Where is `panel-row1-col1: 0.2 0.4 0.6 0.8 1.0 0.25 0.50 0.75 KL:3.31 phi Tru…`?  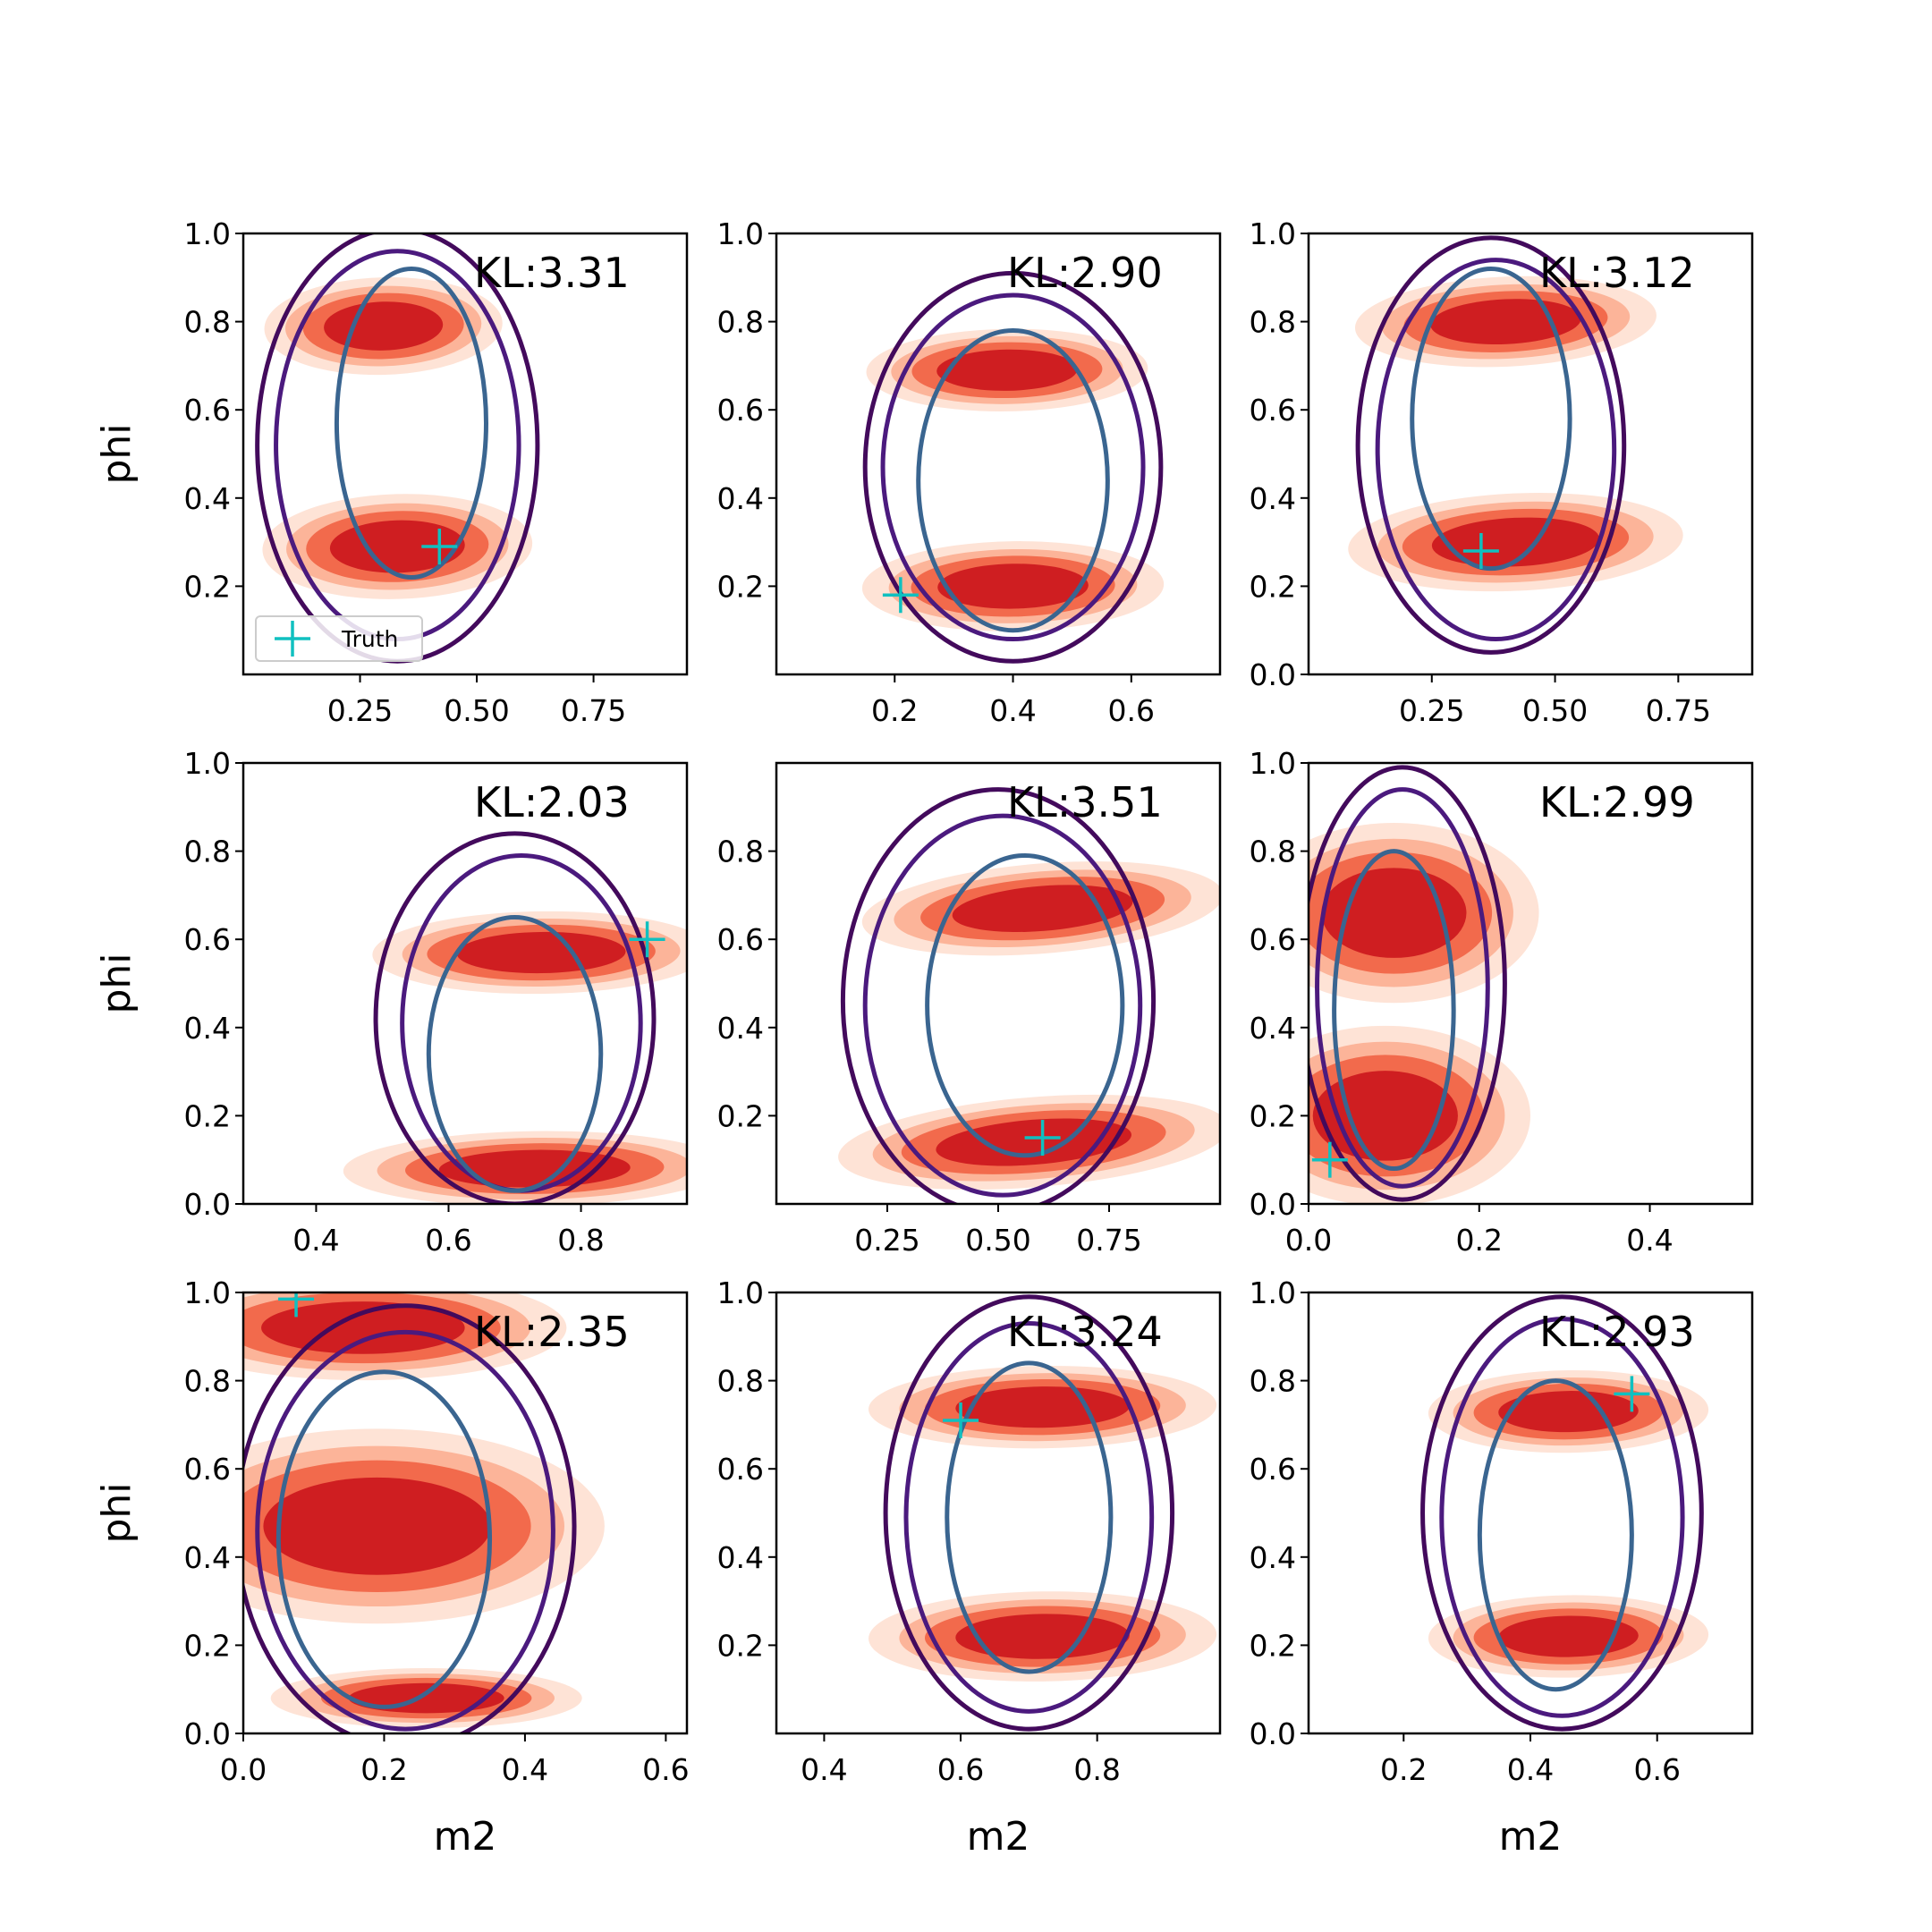 panel-row1-col1: 0.2 0.4 0.6 0.8 1.0 0.25 0.50 0.75 KL:3.31 phi Tru… is located at coordinates (391, 472).